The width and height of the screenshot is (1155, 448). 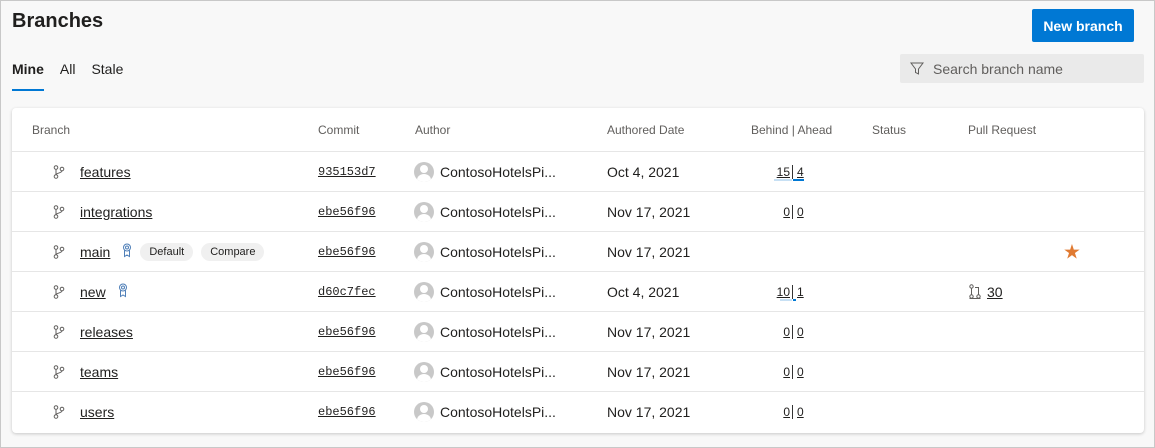 What do you see at coordinates (975, 291) in the screenshot?
I see `pull-request-icon` at bounding box center [975, 291].